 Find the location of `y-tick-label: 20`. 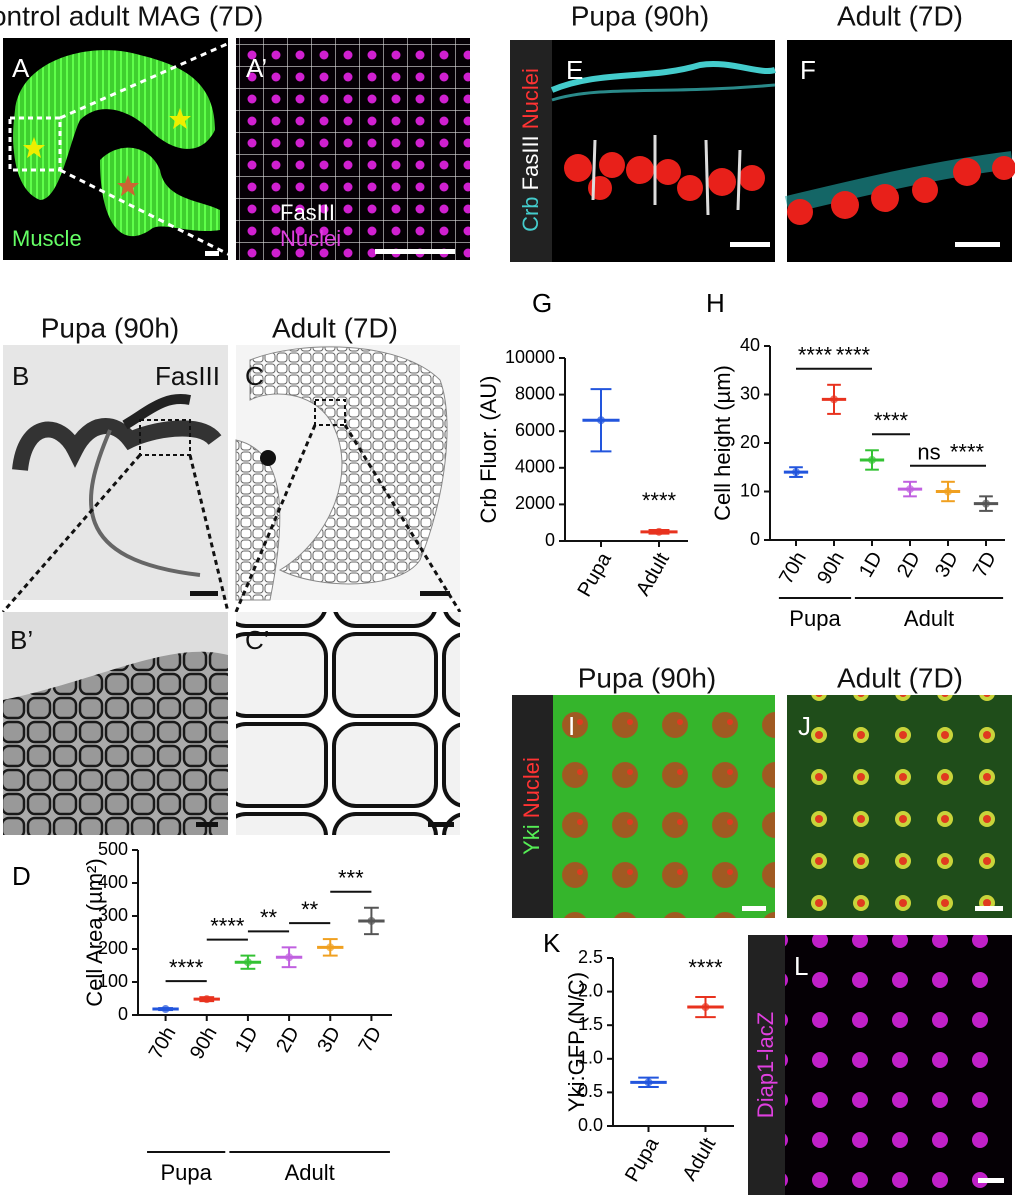

y-tick-label: 20 is located at coordinates (750, 442).